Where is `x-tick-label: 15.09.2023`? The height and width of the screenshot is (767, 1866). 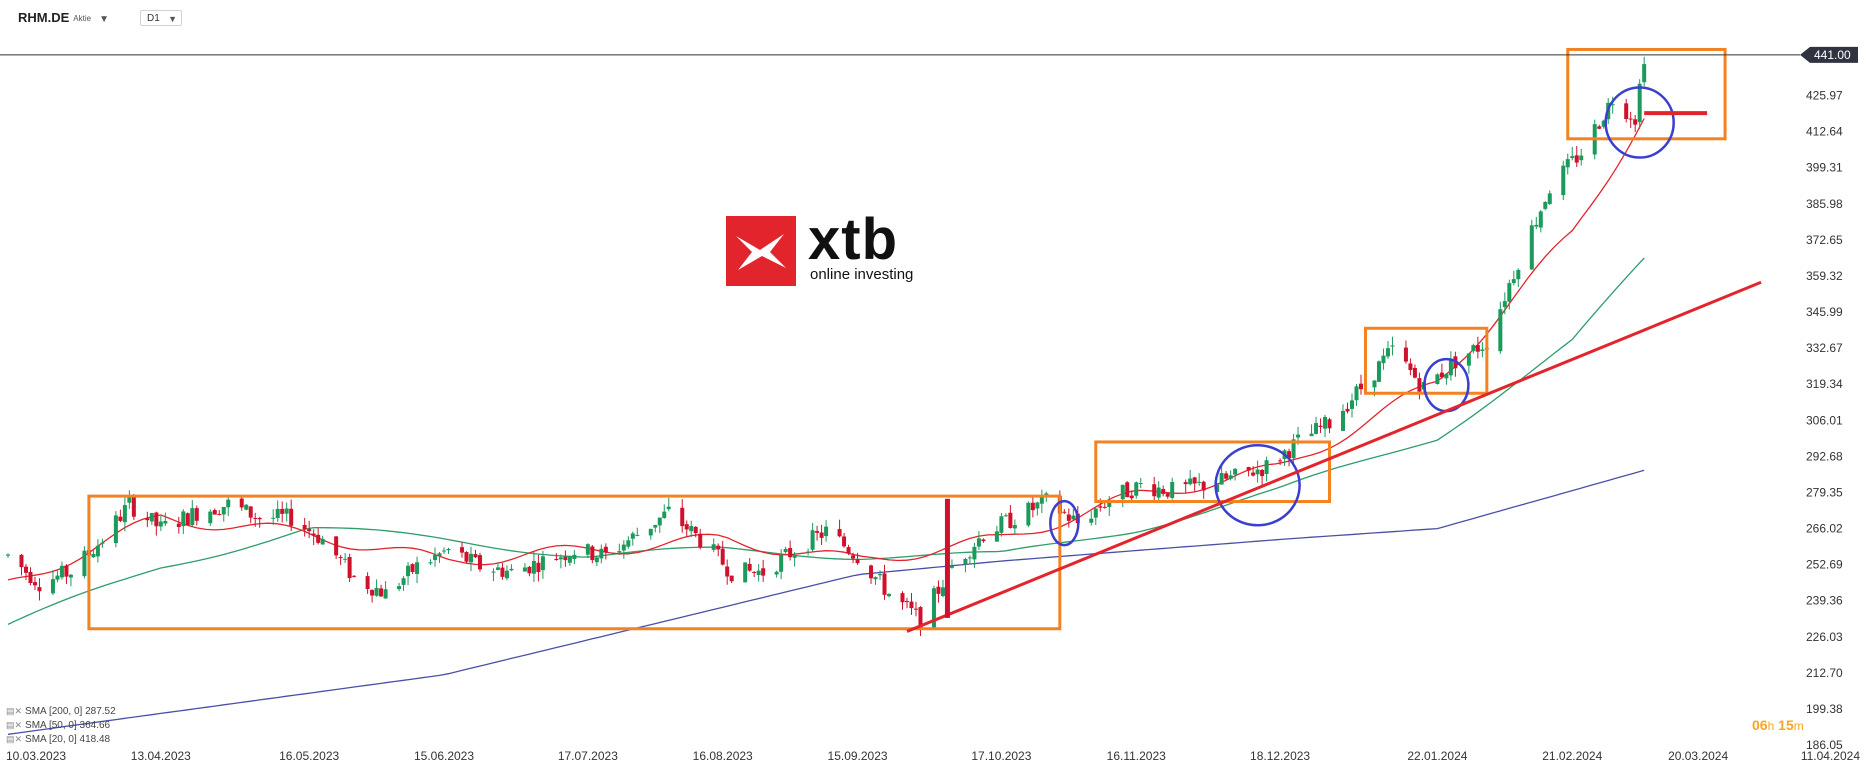 x-tick-label: 15.09.2023 is located at coordinates (858, 756).